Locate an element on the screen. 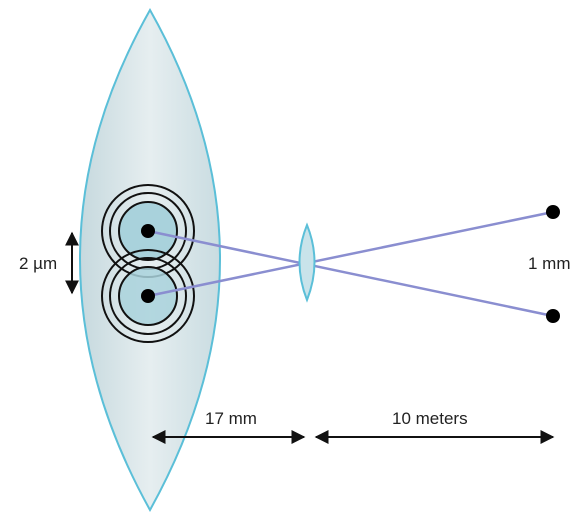 The width and height of the screenshot is (583, 516). object-separation-label: 1 mm is located at coordinates (549, 263).